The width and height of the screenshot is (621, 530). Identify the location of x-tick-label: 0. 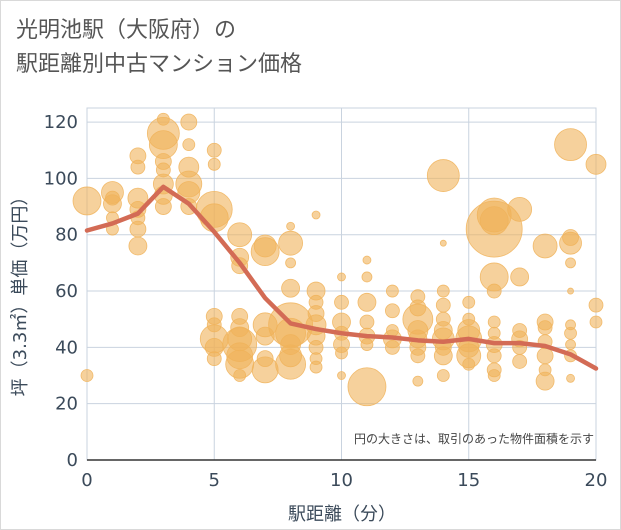
(86, 480).